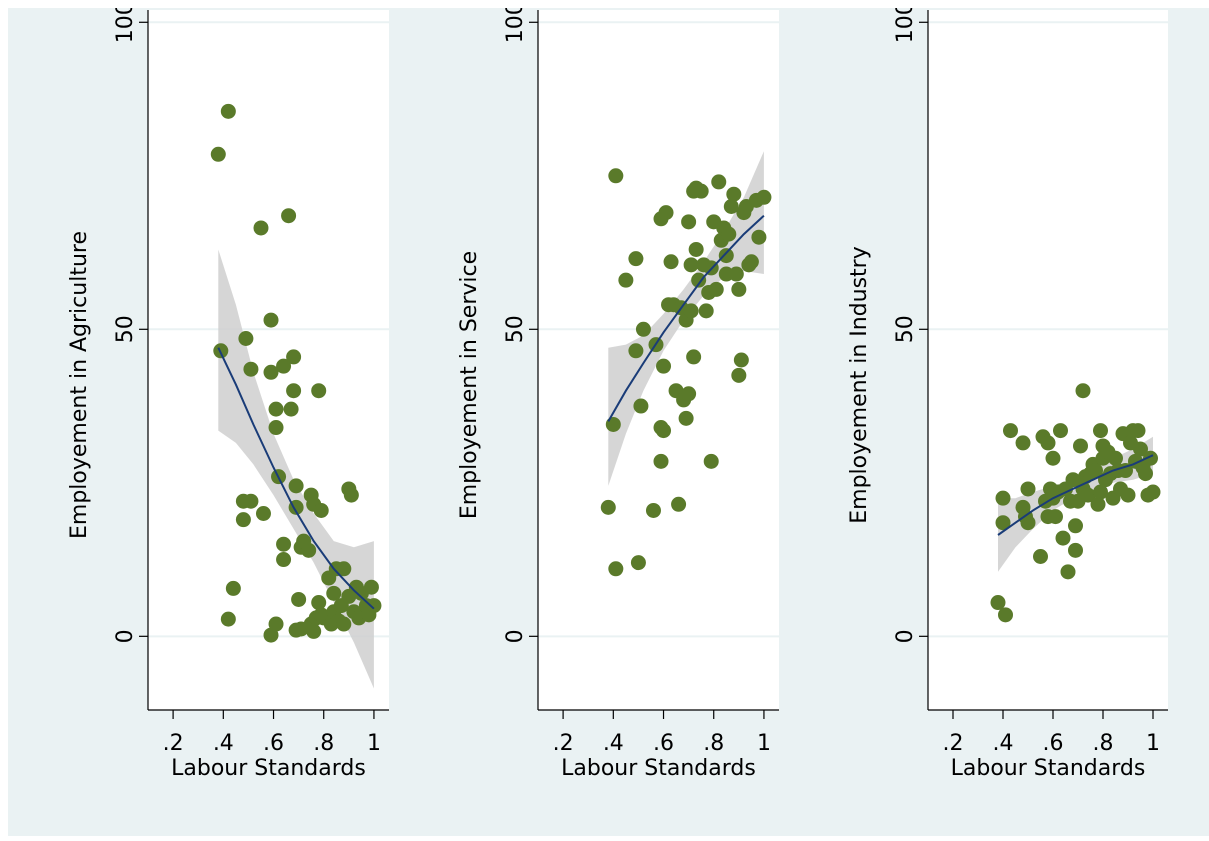  I want to click on y-axis-title: Employement in Service, so click(469, 385).